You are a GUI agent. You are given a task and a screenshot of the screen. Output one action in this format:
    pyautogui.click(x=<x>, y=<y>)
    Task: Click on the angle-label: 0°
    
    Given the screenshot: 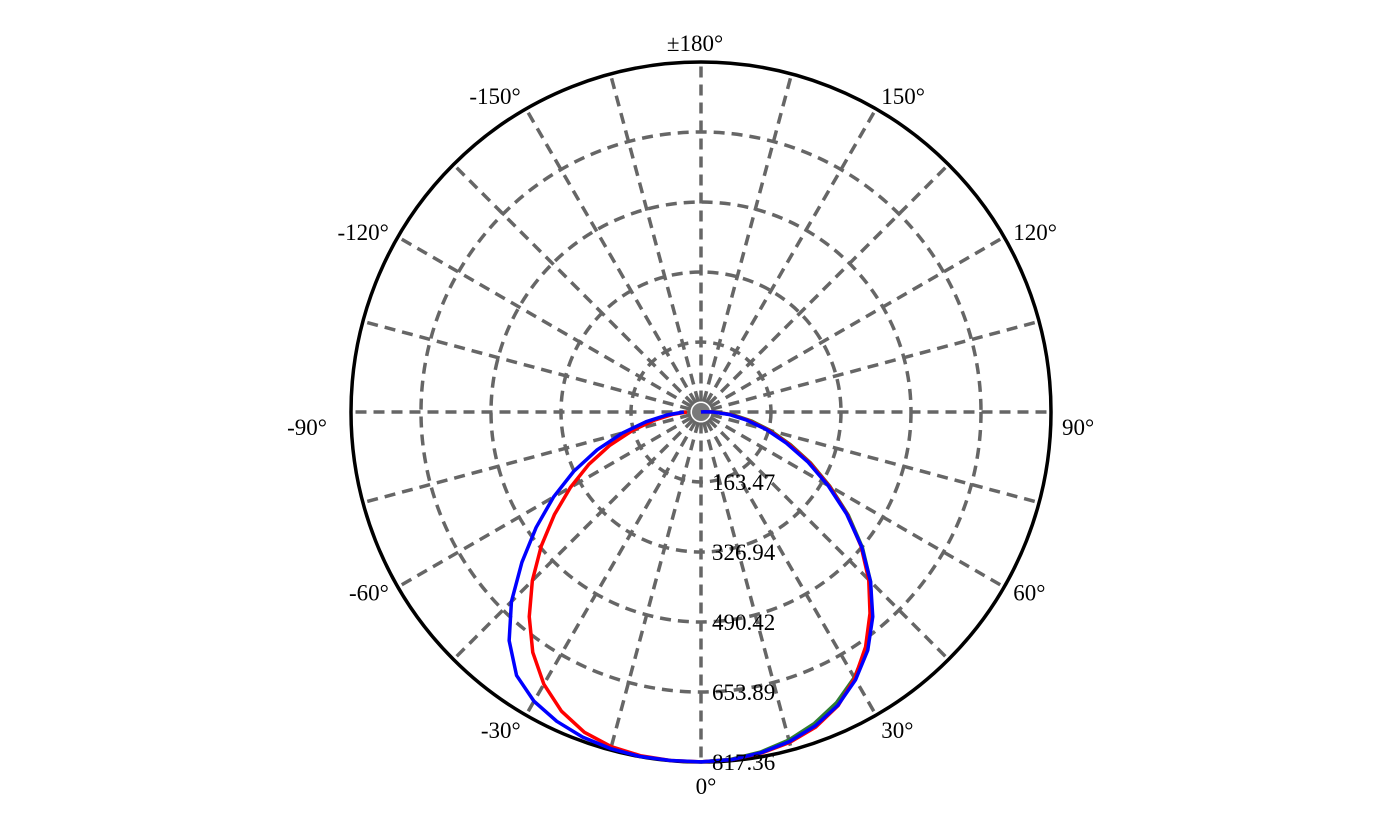 What is the action you would take?
    pyautogui.click(x=706, y=786)
    